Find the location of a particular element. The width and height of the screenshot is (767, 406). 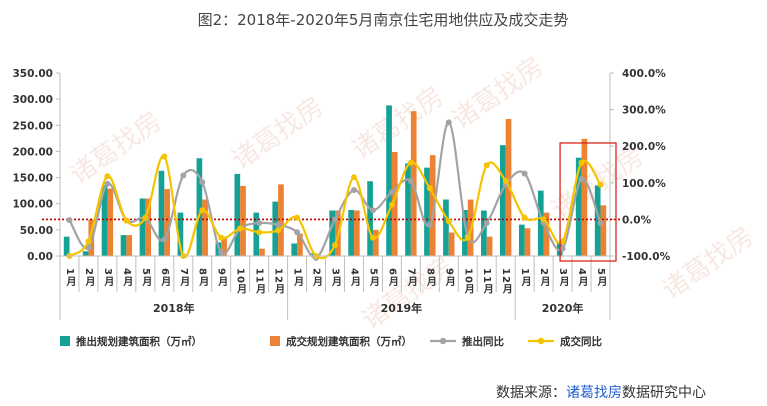

x-tick-label: 10月 is located at coordinates (468, 281).